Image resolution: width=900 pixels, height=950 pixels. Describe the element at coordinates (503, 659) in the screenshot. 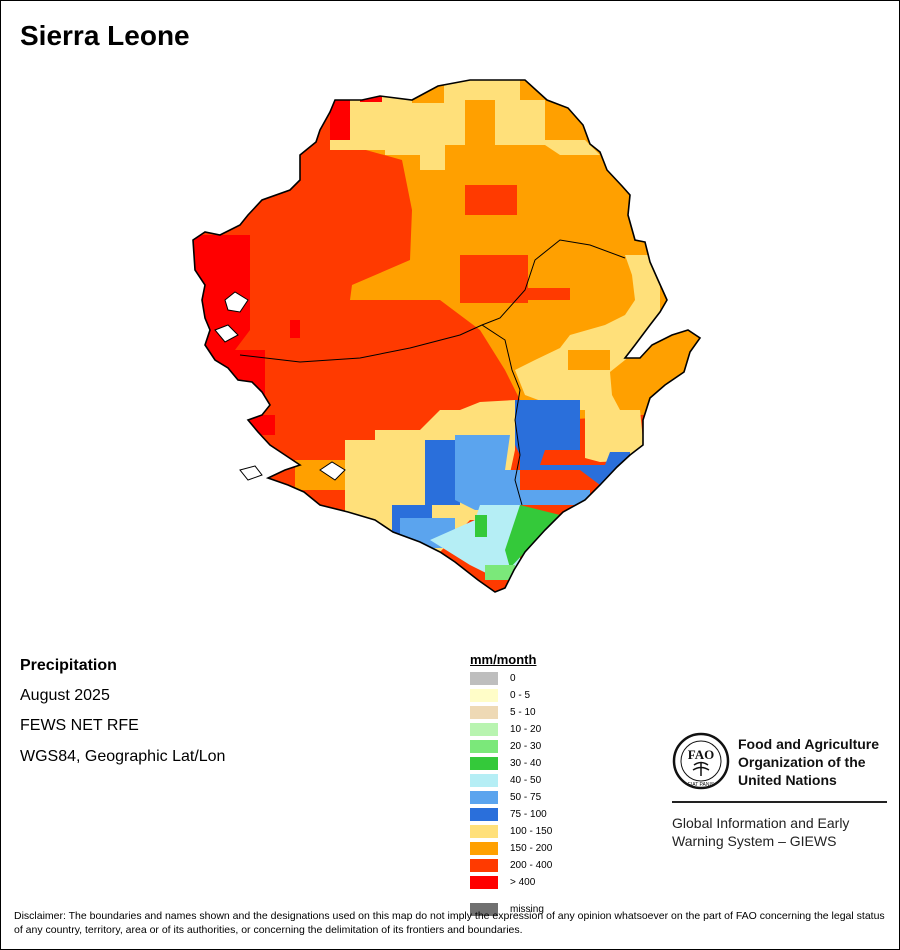

I see `legend-title: mm/month` at that location.